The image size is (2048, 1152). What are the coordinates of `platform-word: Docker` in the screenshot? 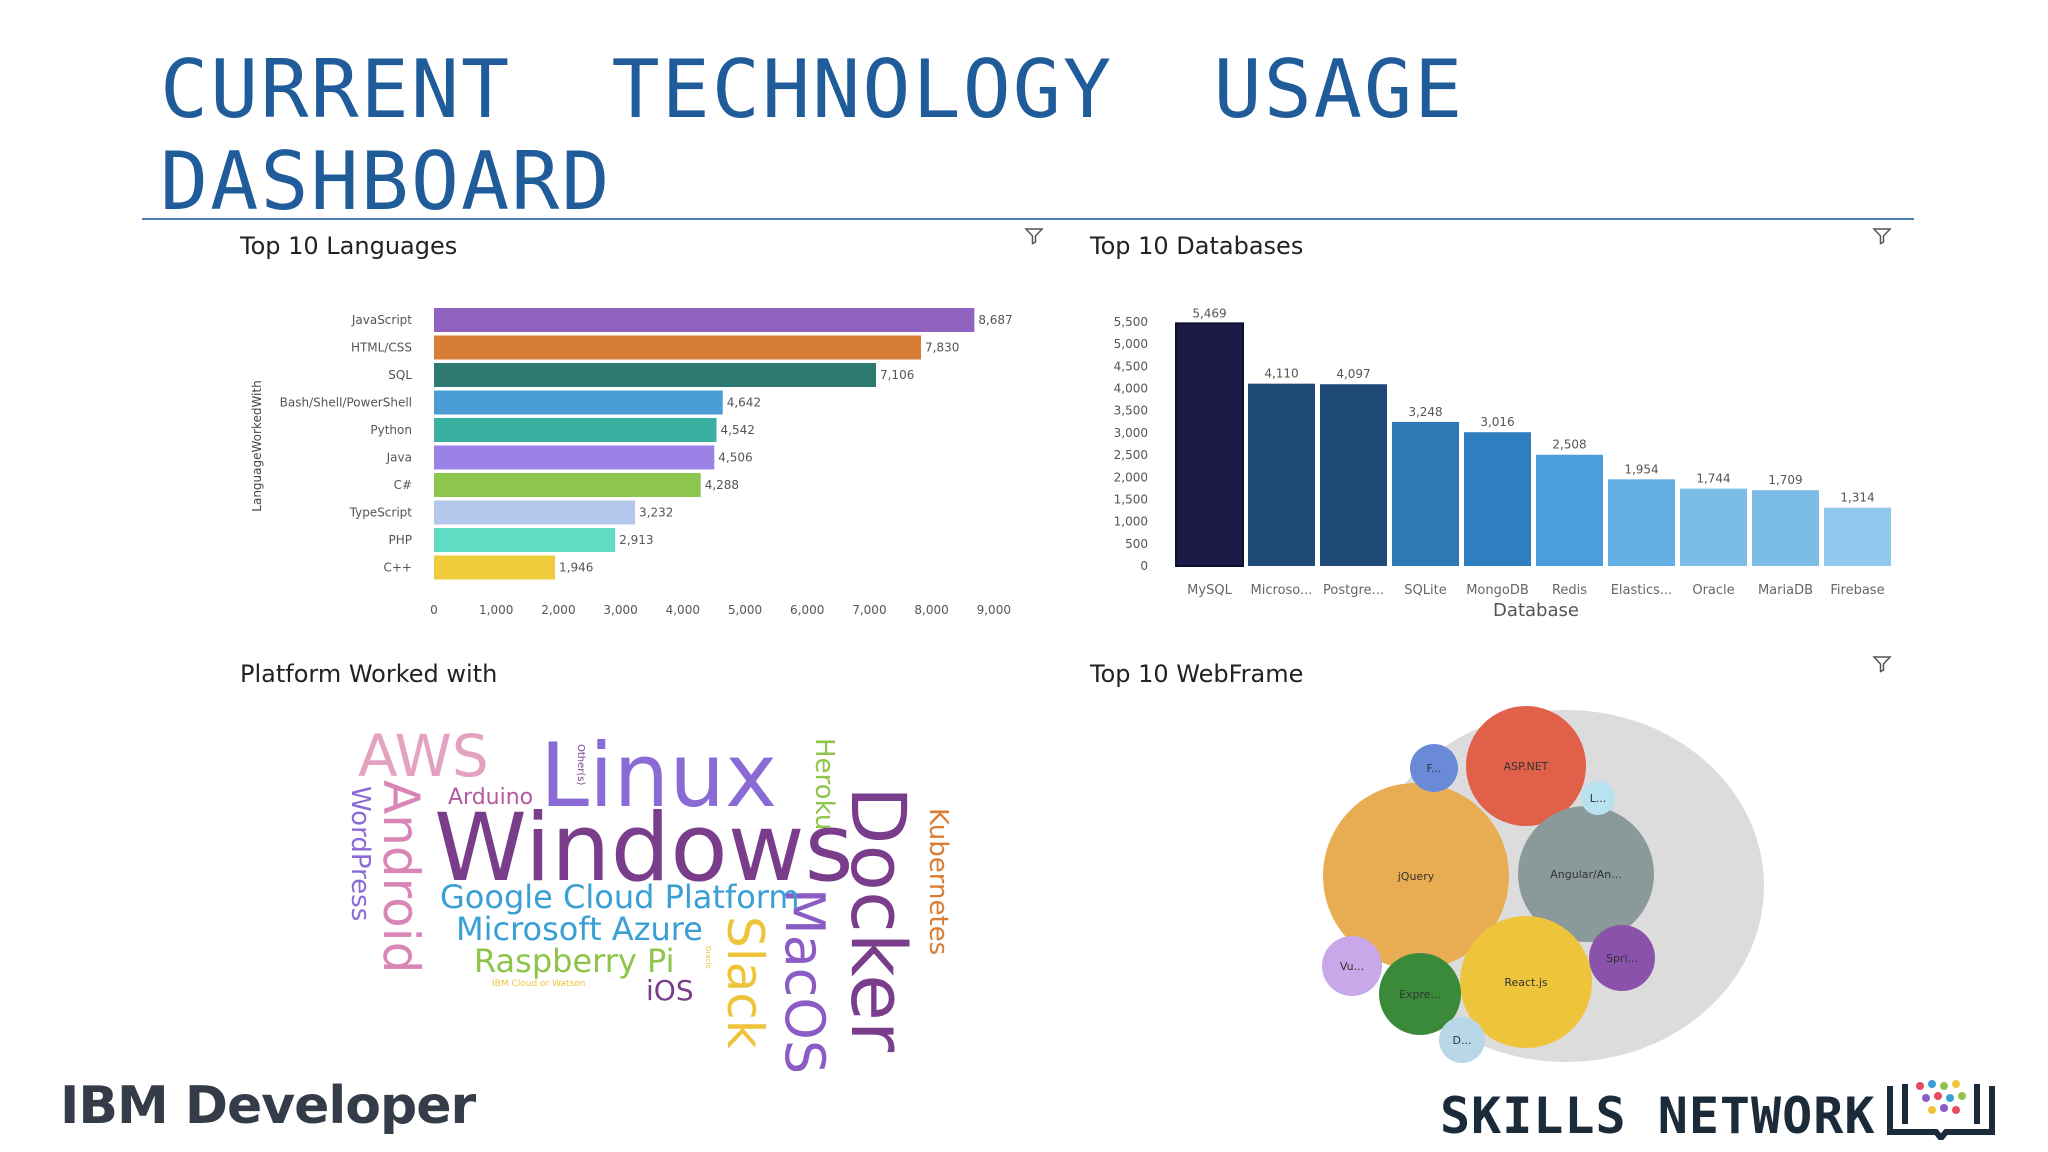 It's located at (878, 919).